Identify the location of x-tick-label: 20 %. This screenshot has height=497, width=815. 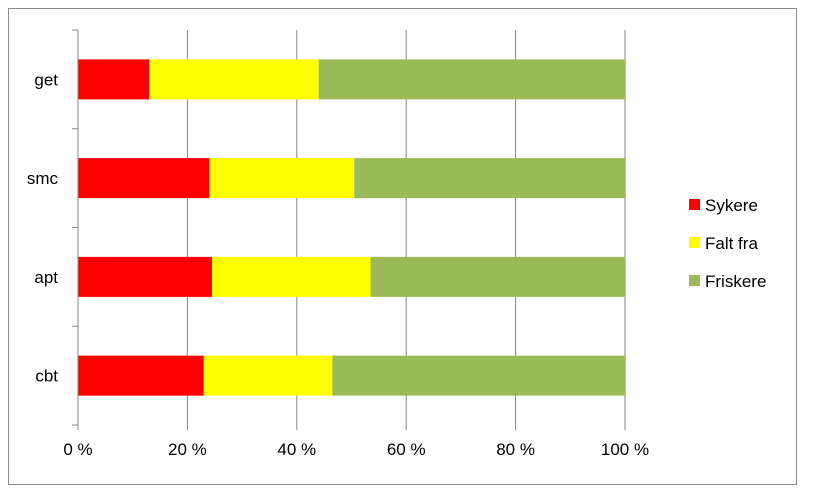
(187, 449).